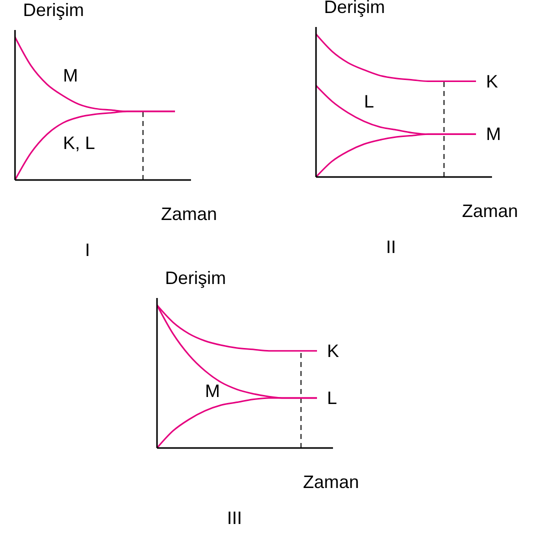  I want to click on text: III, so click(234, 518).